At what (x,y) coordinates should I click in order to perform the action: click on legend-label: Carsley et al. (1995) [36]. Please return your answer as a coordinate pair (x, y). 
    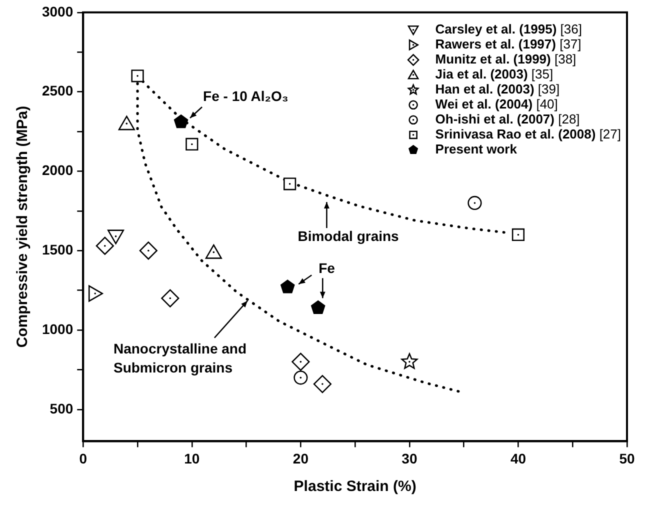
    Looking at the image, I should click on (508, 28).